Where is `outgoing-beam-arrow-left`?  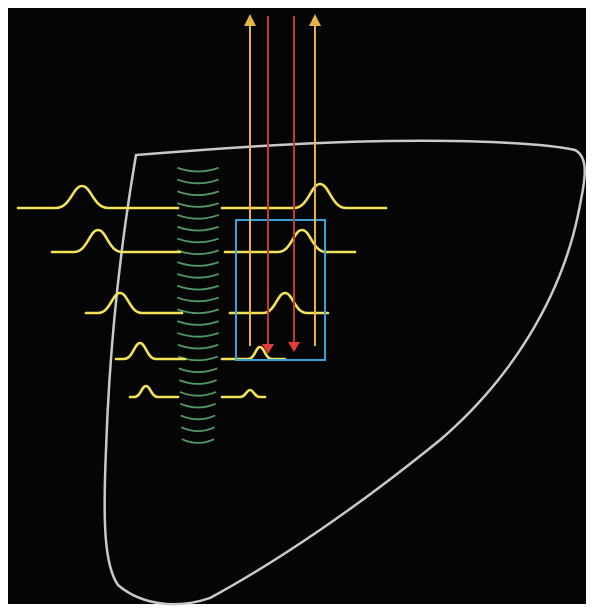 outgoing-beam-arrow-left is located at coordinates (250, 180).